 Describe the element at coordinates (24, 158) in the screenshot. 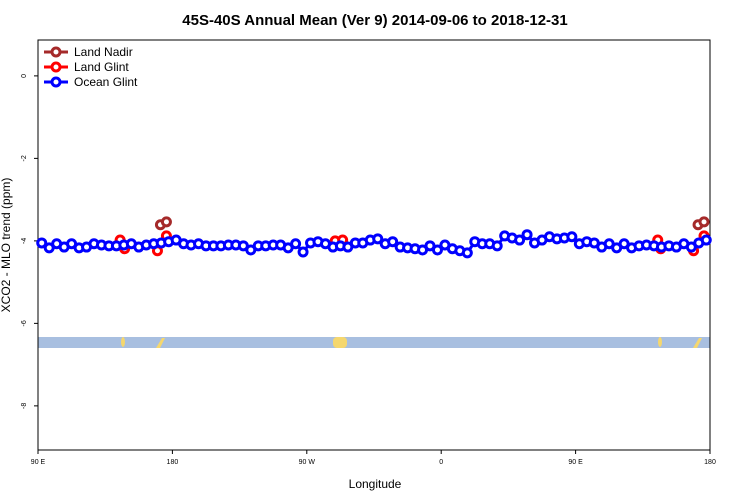

I see `y-tick-label: -2` at that location.